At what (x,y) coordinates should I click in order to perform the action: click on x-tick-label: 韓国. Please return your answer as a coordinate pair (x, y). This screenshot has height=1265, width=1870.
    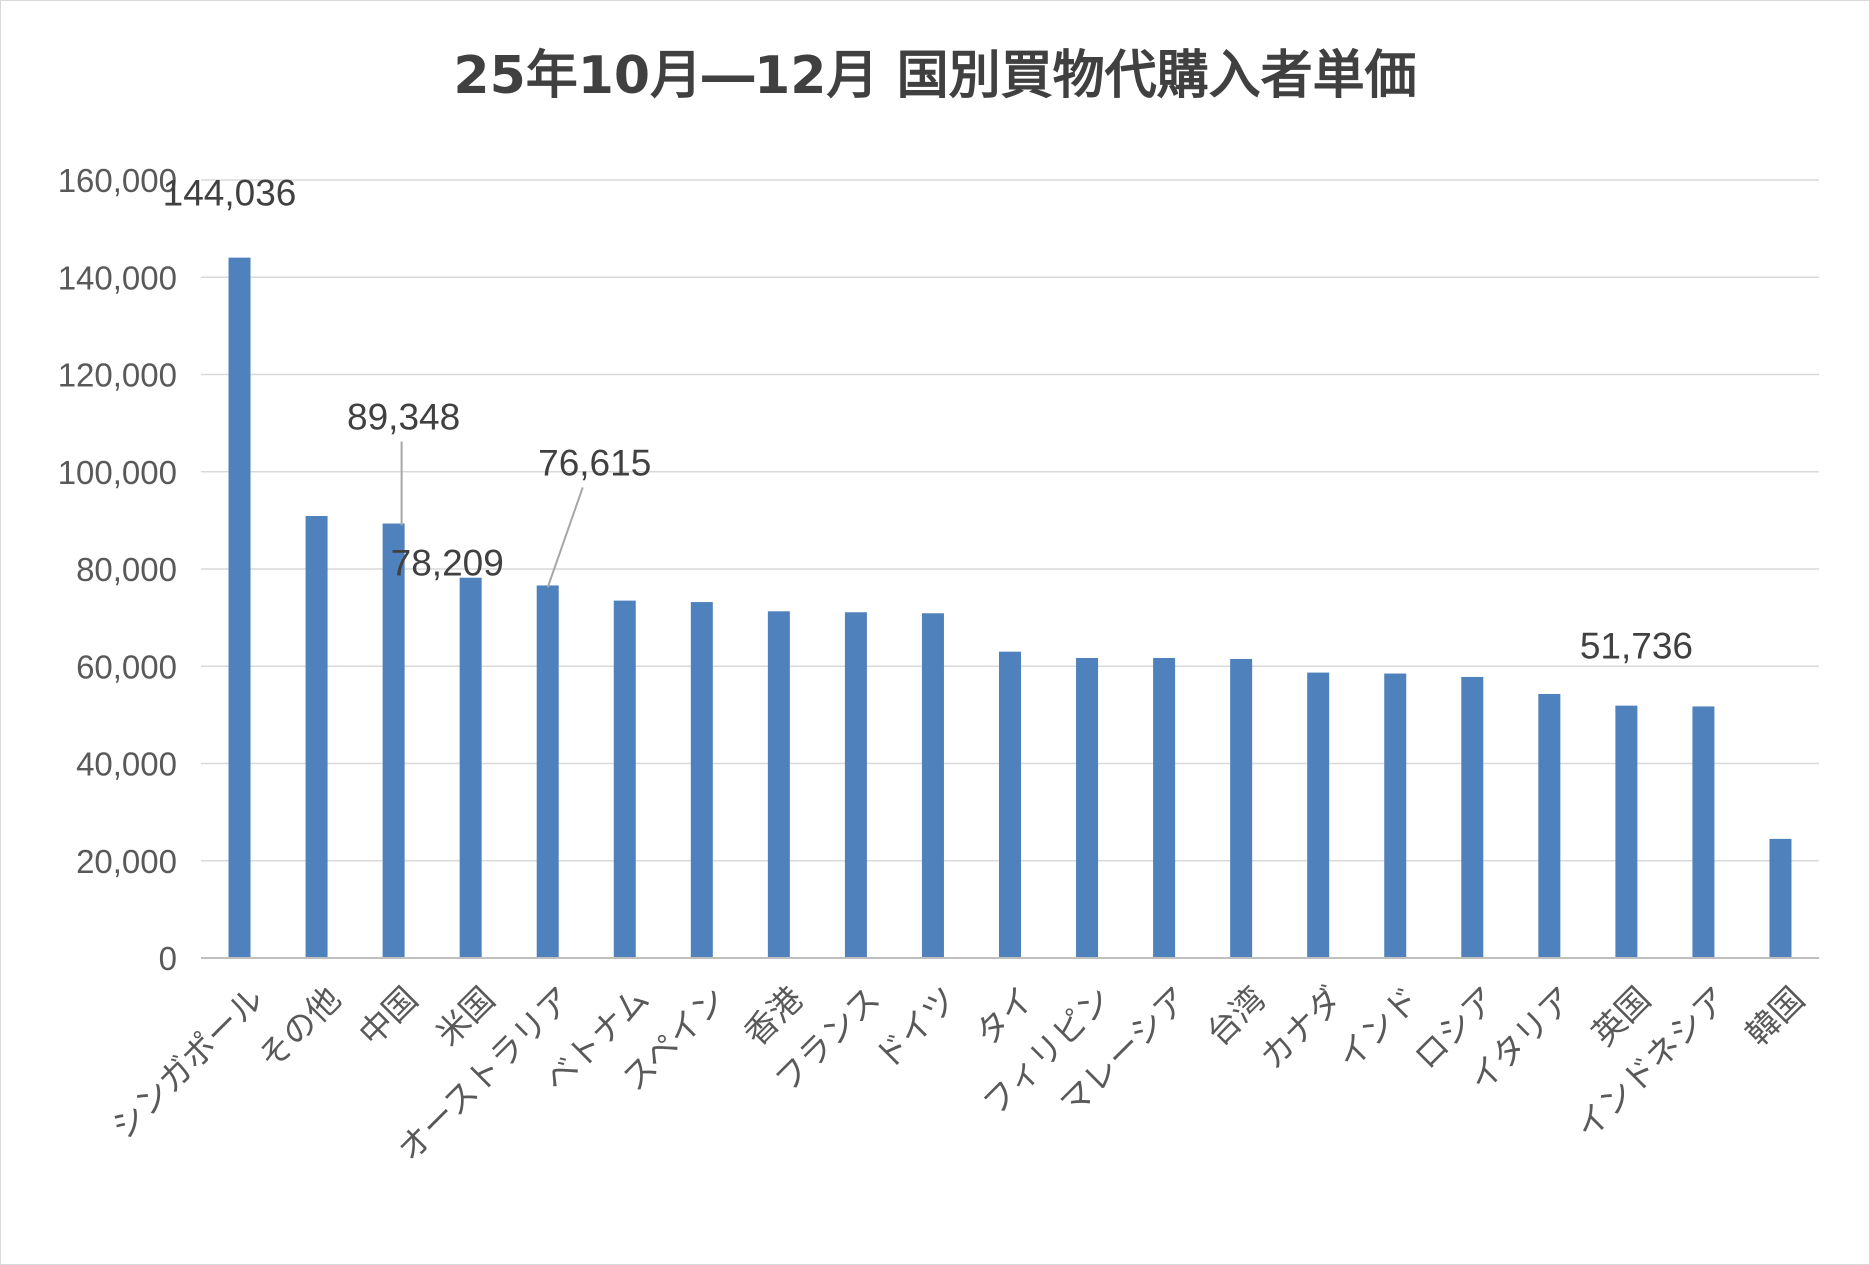
    Looking at the image, I should click on (1775, 1016).